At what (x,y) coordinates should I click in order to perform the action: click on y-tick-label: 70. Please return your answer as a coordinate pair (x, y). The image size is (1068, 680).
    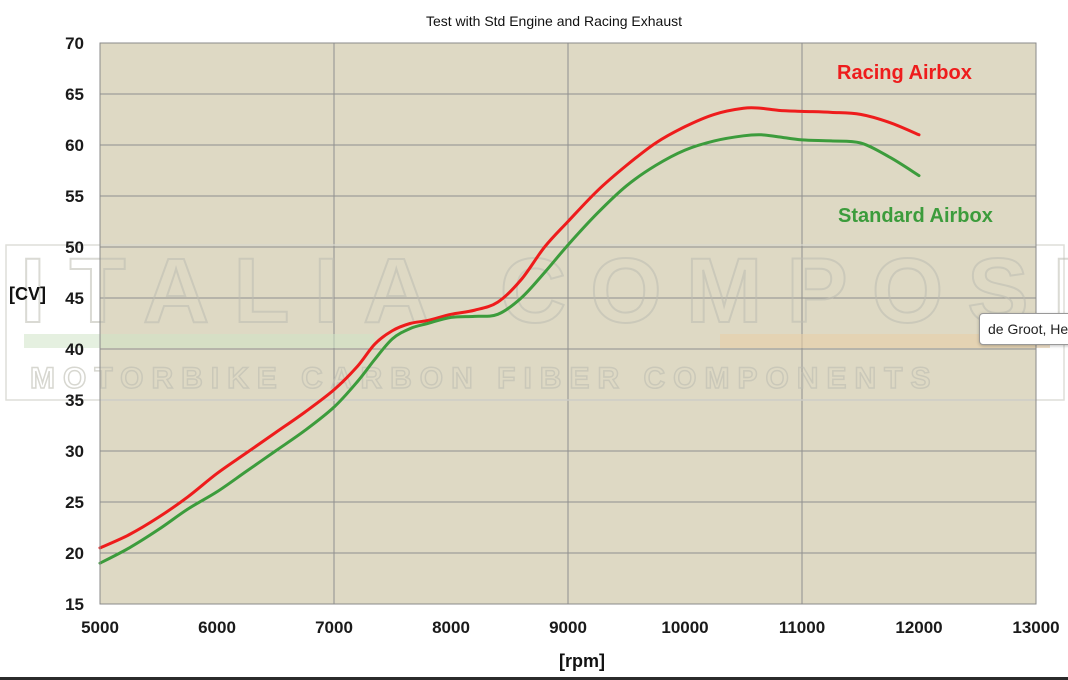
    Looking at the image, I should click on (74, 43).